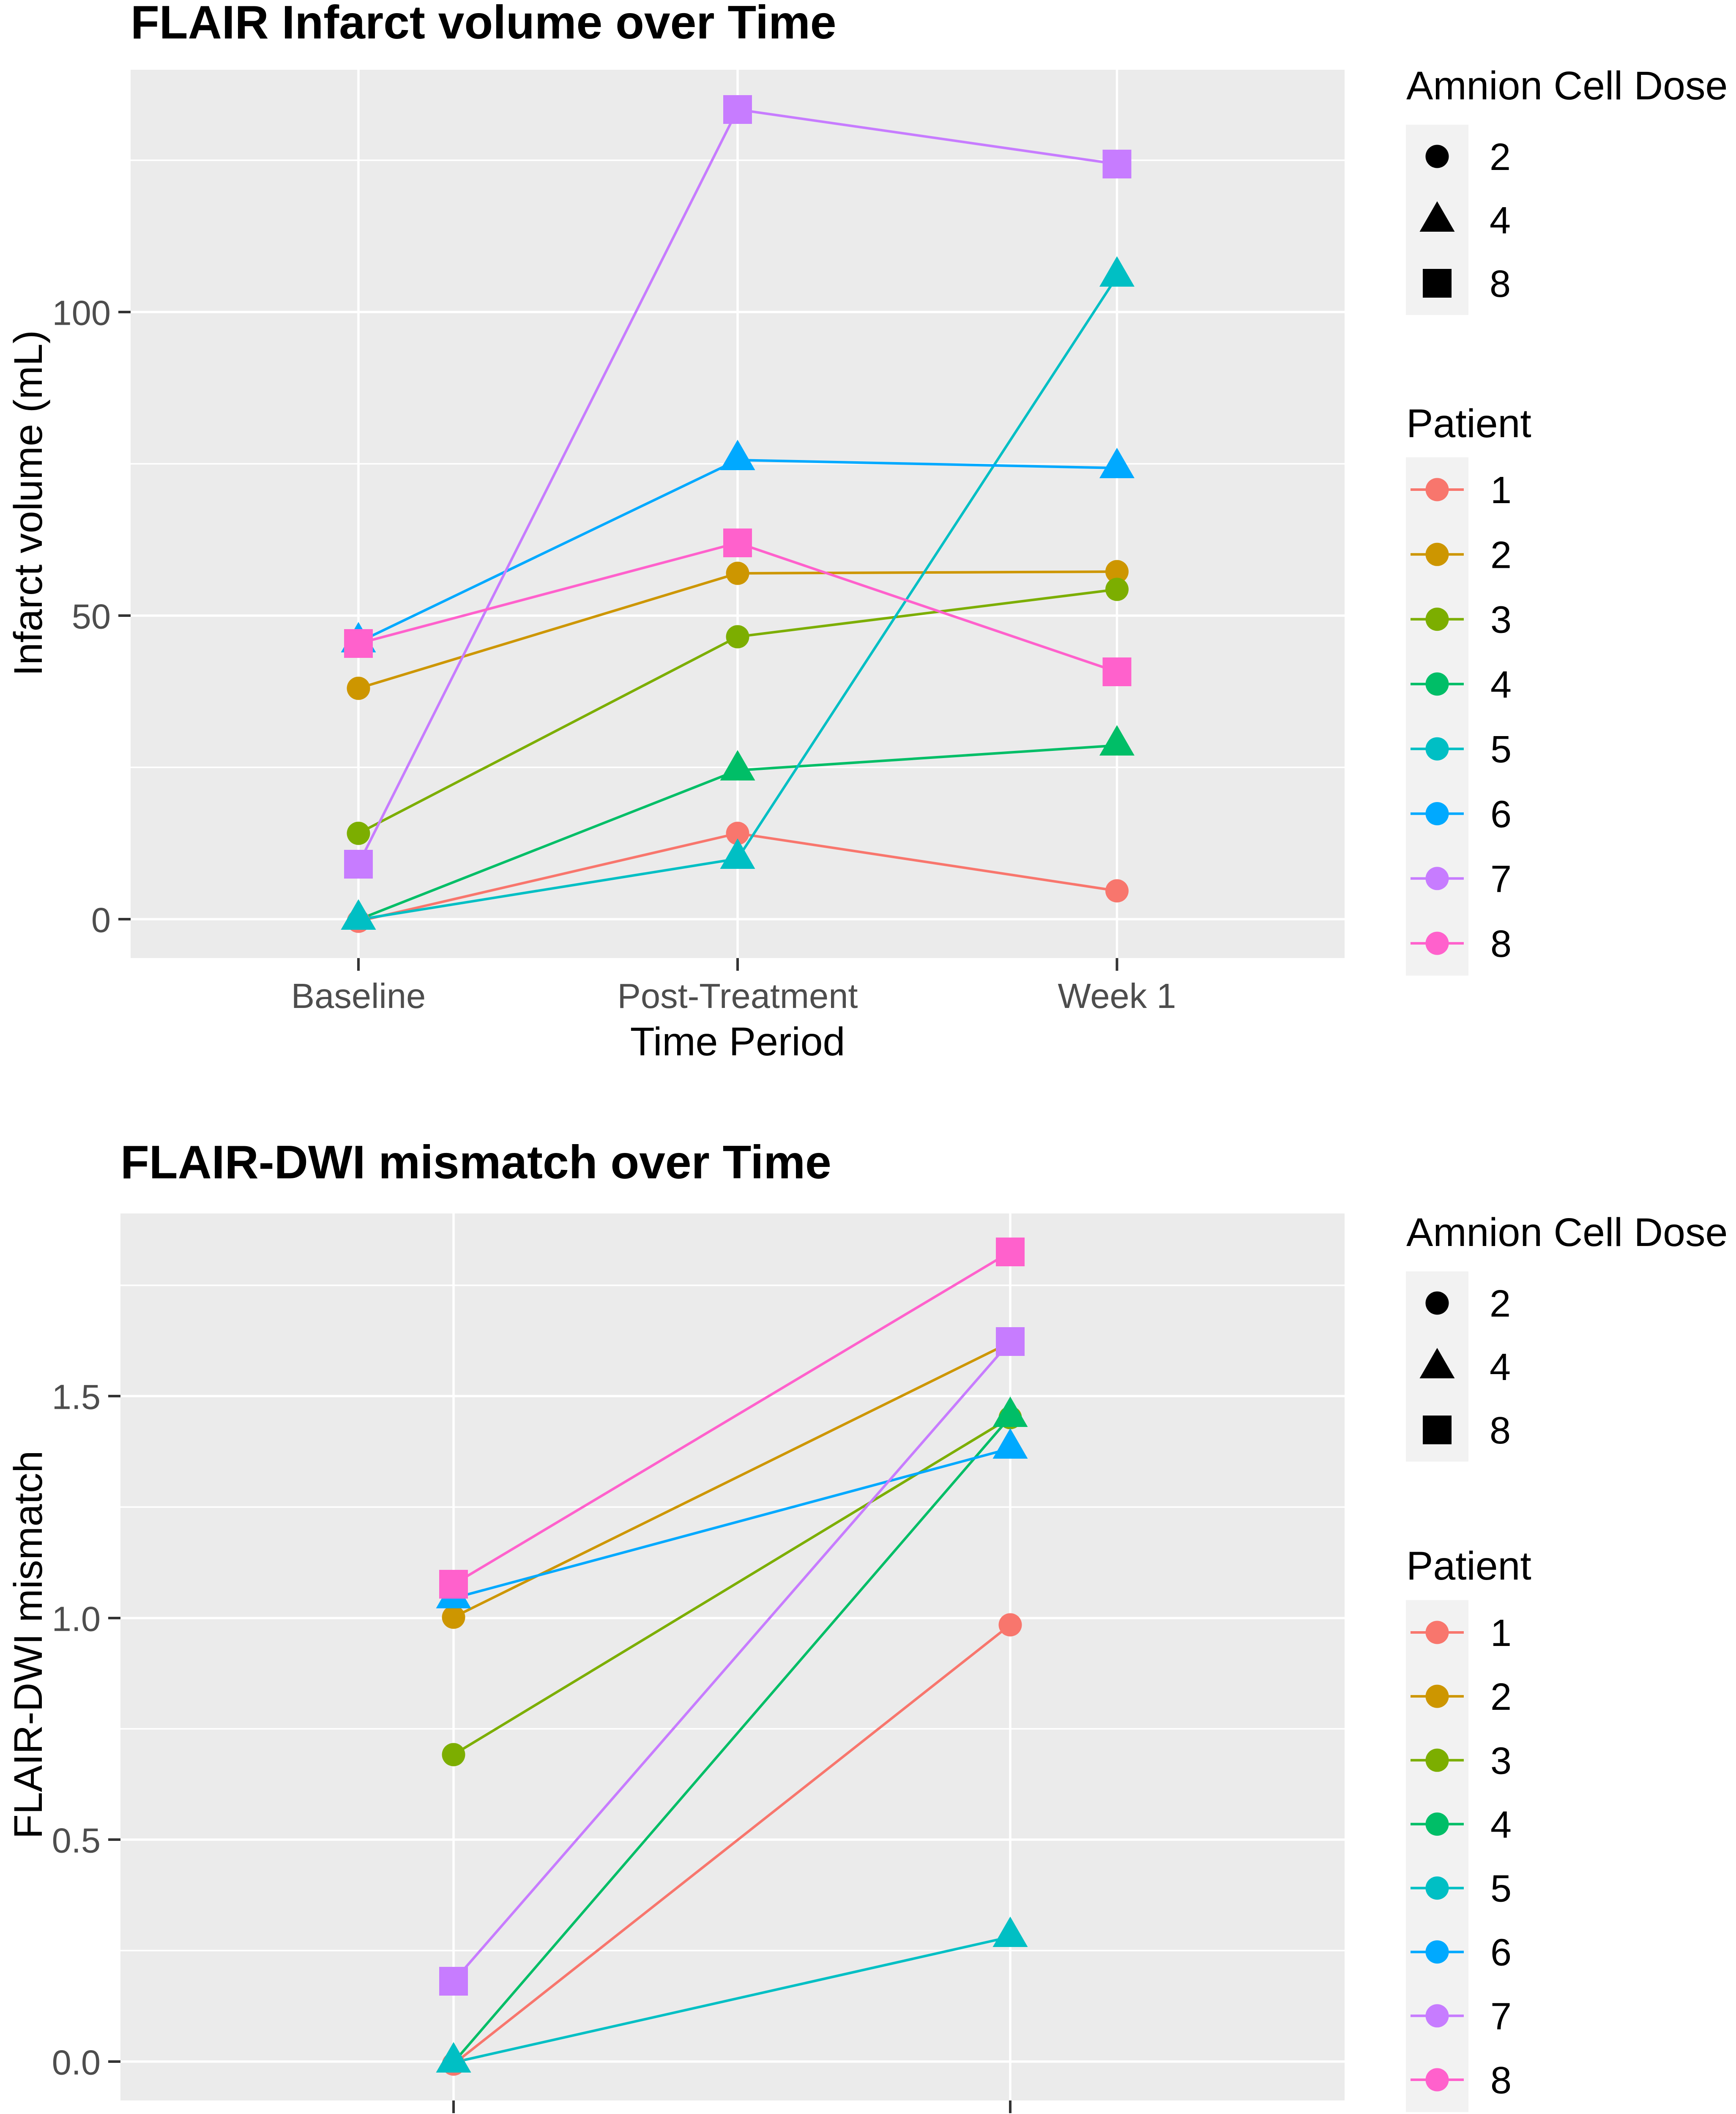  What do you see at coordinates (91, 616) in the screenshot?
I see `svg-text: 50` at bounding box center [91, 616].